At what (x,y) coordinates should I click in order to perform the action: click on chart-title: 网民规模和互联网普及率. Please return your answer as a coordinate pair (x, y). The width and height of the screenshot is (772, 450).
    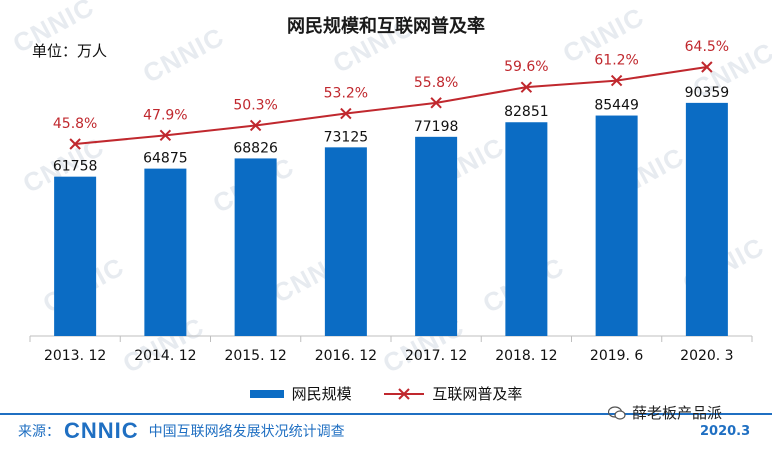
    Looking at the image, I should click on (386, 26).